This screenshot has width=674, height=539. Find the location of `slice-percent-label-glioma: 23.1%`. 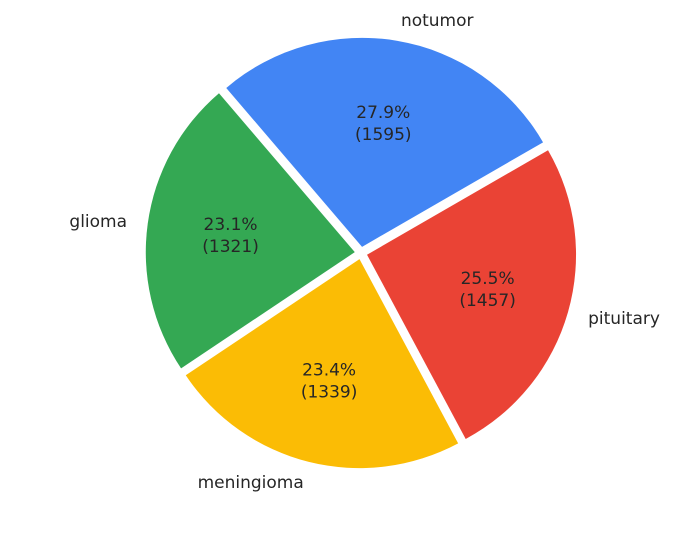

slice-percent-label-glioma: 23.1% is located at coordinates (231, 225).